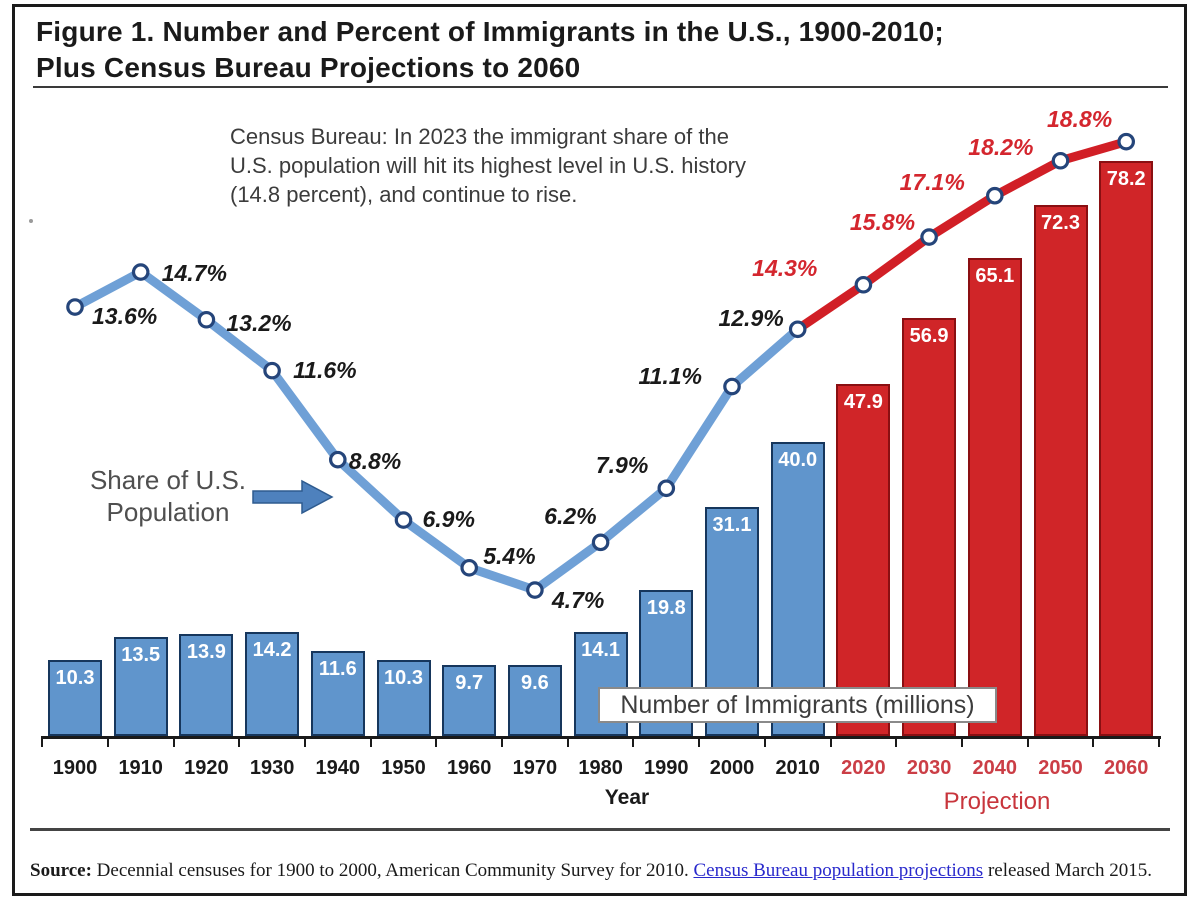 This screenshot has height=900, width=1200. What do you see at coordinates (863, 401) in the screenshot?
I see `bar-value-2020: 47.9` at bounding box center [863, 401].